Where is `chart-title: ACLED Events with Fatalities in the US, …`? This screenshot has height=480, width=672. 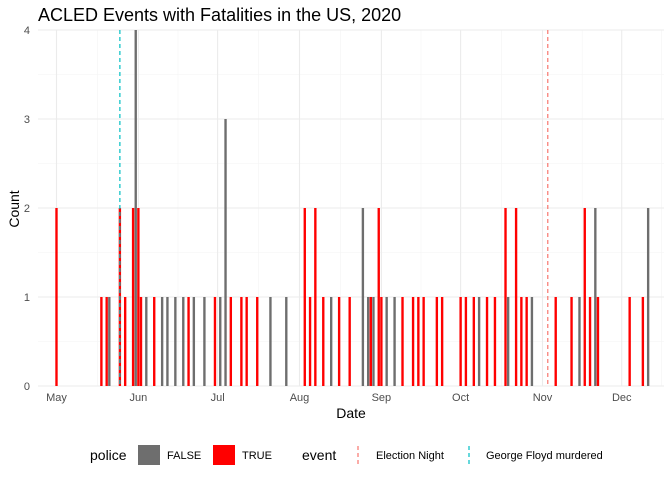
chart-title: ACLED Events with Fatalities in the US, … is located at coordinates (219, 15).